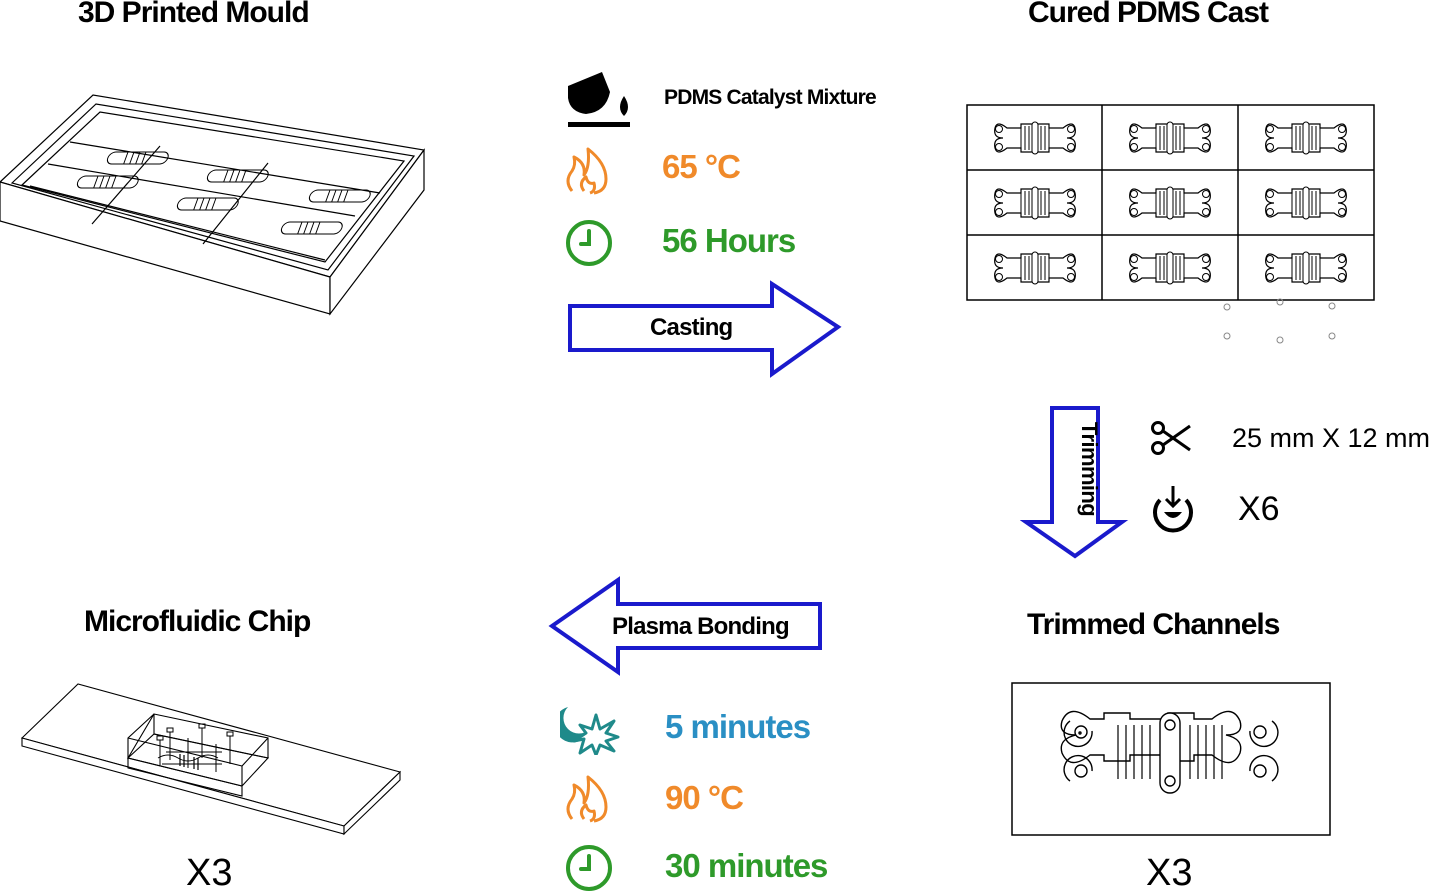 This screenshot has width=1441, height=895. What do you see at coordinates (1153, 624) in the screenshot?
I see `trimmed-title: Trimmed Channels` at bounding box center [1153, 624].